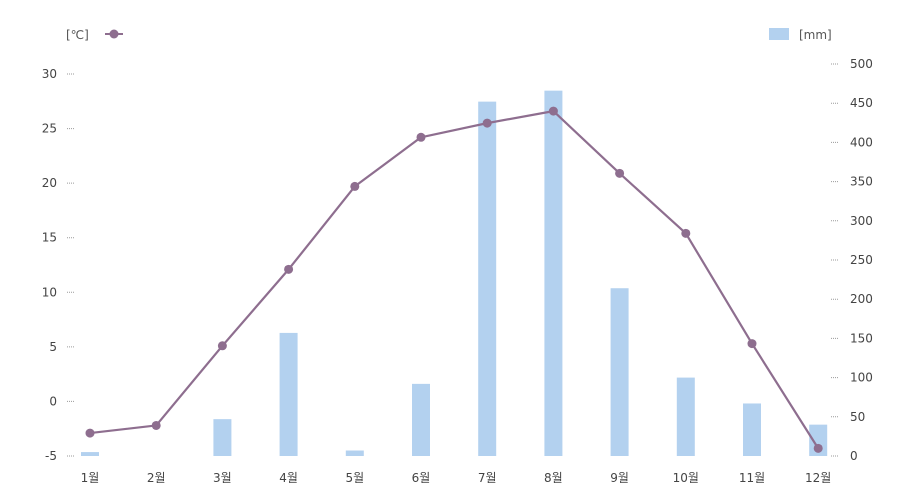  Describe the element at coordinates (288, 478) in the screenshot. I see `month-label: 4월` at that location.